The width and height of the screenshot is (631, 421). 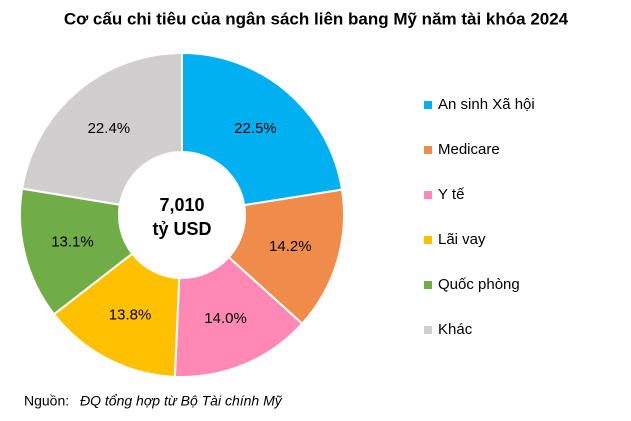 What do you see at coordinates (181, 401) in the screenshot?
I see `source: ĐQ tổng hợp từ Bộ Tài chính Mỹ` at bounding box center [181, 401].